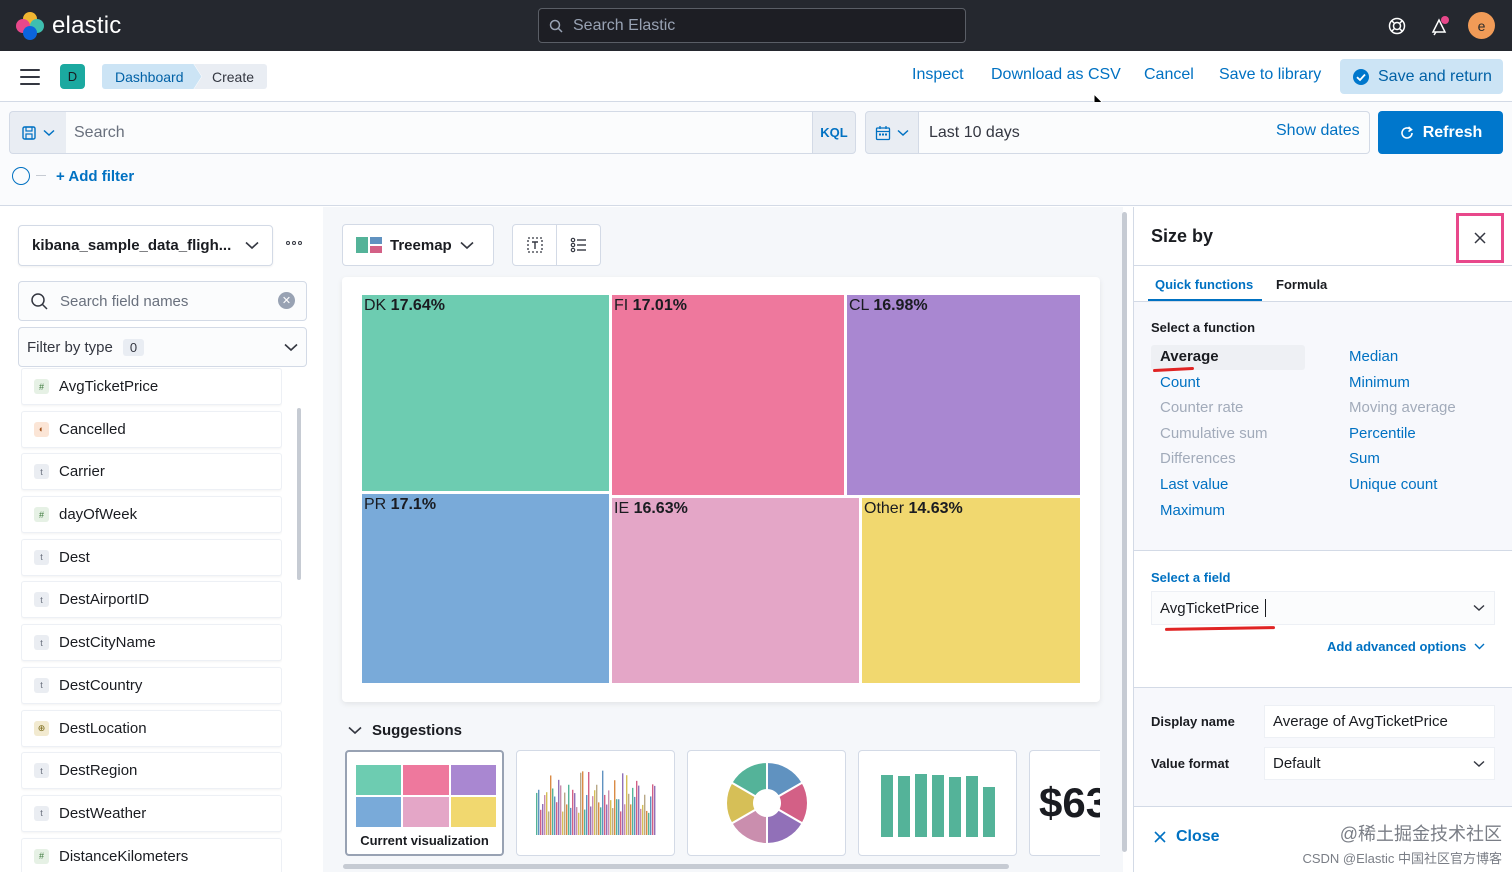 Image resolution: width=1512 pixels, height=872 pixels. Describe the element at coordinates (418, 245) in the screenshot. I see `visualization-type-selector: Treemap` at that location.